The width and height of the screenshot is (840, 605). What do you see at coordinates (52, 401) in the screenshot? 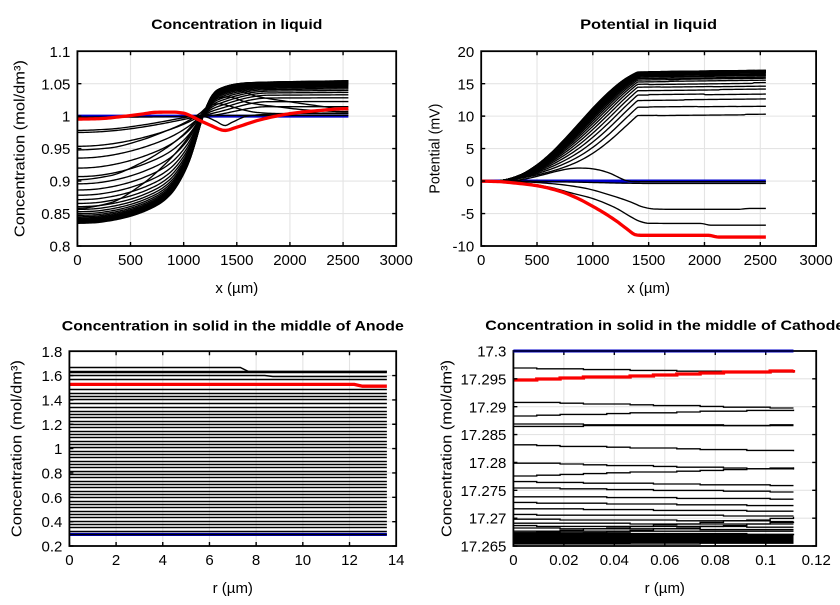
I see `svg-text: 1.4` at bounding box center [52, 401].